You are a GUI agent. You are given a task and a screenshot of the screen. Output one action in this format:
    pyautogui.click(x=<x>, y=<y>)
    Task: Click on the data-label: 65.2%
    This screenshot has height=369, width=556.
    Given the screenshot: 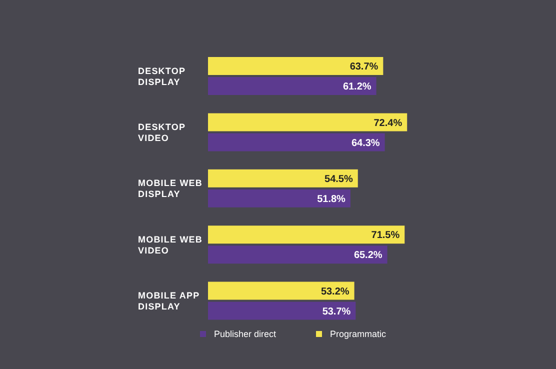 What is the action you would take?
    pyautogui.click(x=368, y=256)
    